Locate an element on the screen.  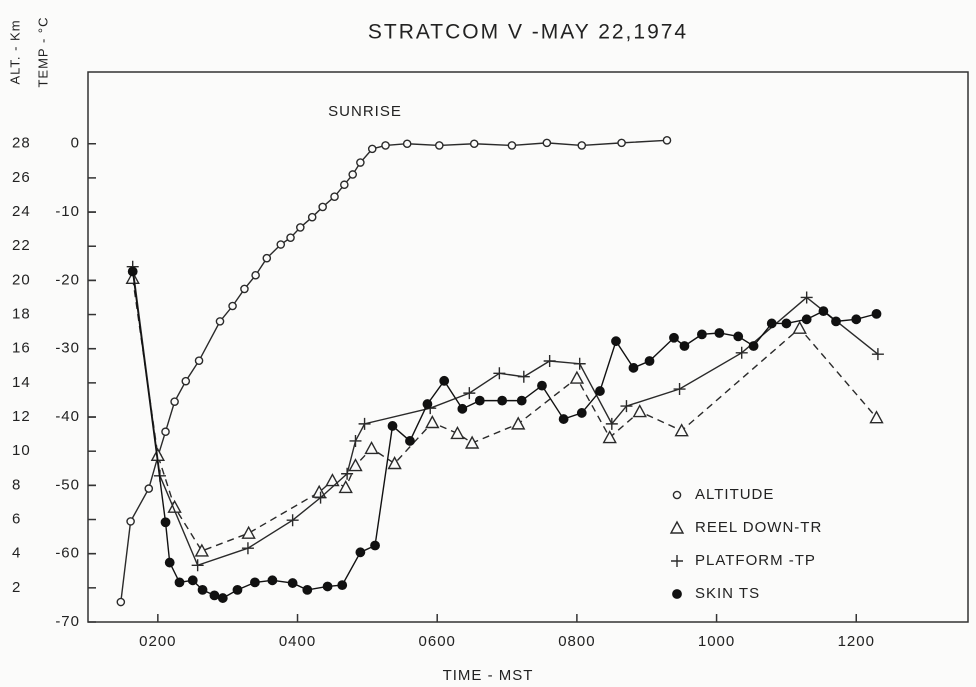
y-tick-label: 18 is located at coordinates (21, 314).